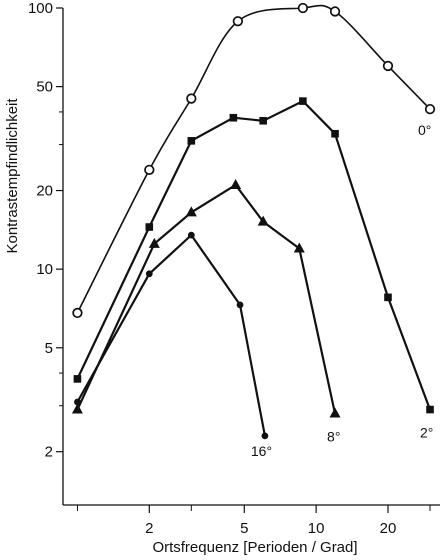 The image size is (446, 560). I want to click on y-axis-title: Kontrastempfindlichkeit, so click(12, 176).